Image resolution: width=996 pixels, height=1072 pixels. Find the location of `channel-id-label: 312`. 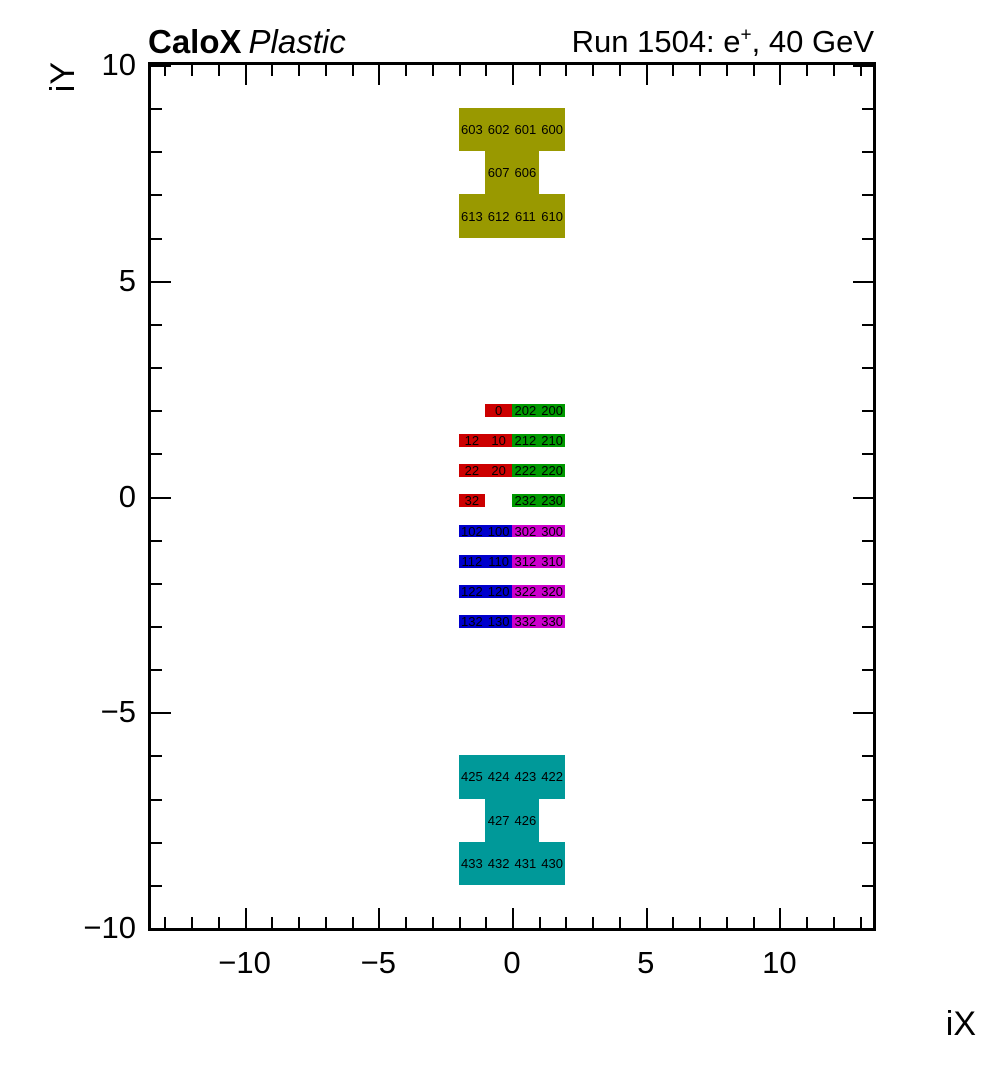

channel-id-label: 312 is located at coordinates (525, 561).